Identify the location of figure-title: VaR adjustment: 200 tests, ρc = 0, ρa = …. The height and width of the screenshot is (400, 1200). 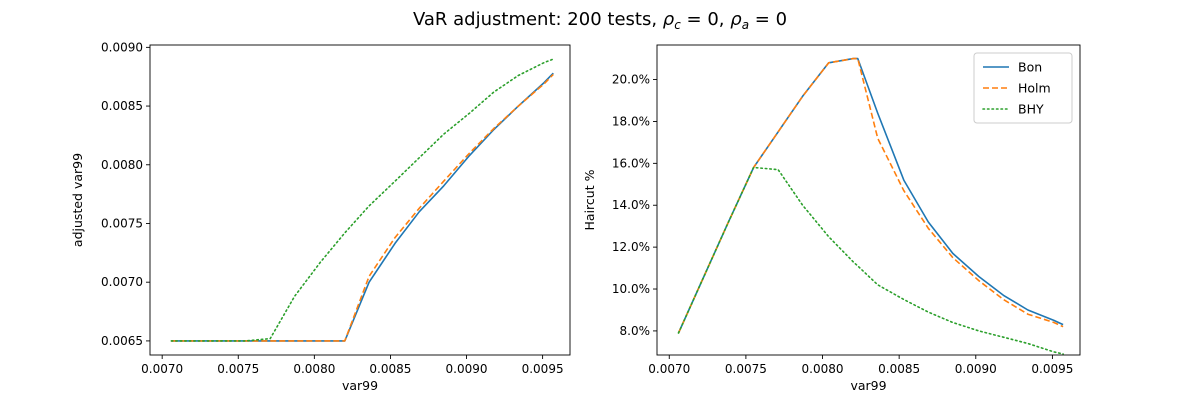
(600, 20).